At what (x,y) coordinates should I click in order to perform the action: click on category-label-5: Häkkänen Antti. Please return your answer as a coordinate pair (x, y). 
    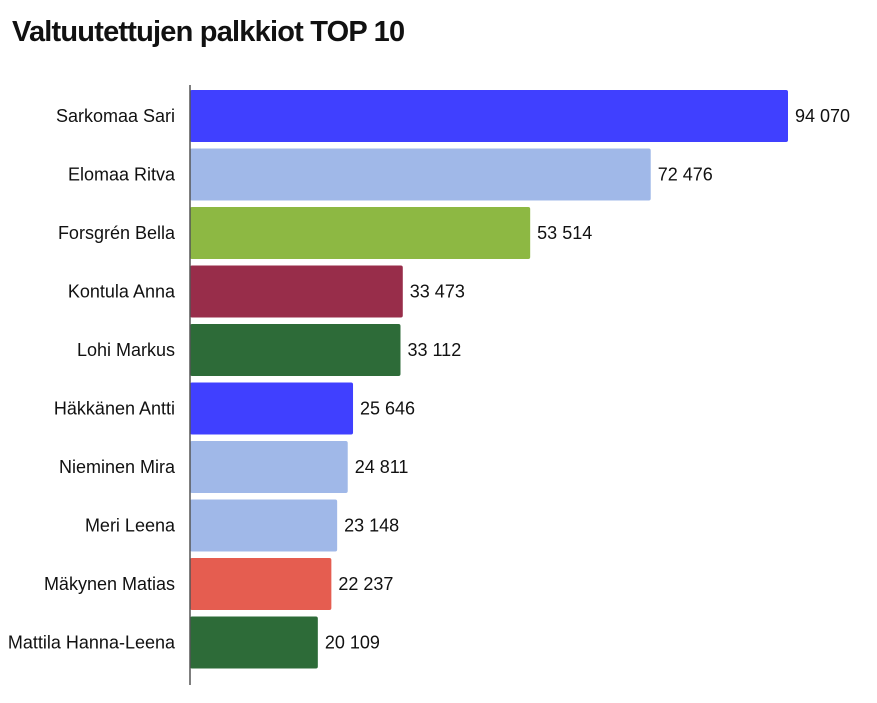
    Looking at the image, I should click on (114, 409).